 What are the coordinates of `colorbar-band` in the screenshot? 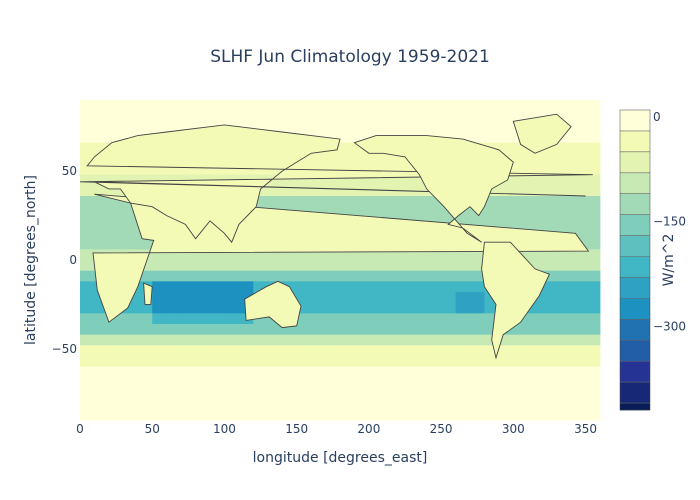 It's located at (635, 407).